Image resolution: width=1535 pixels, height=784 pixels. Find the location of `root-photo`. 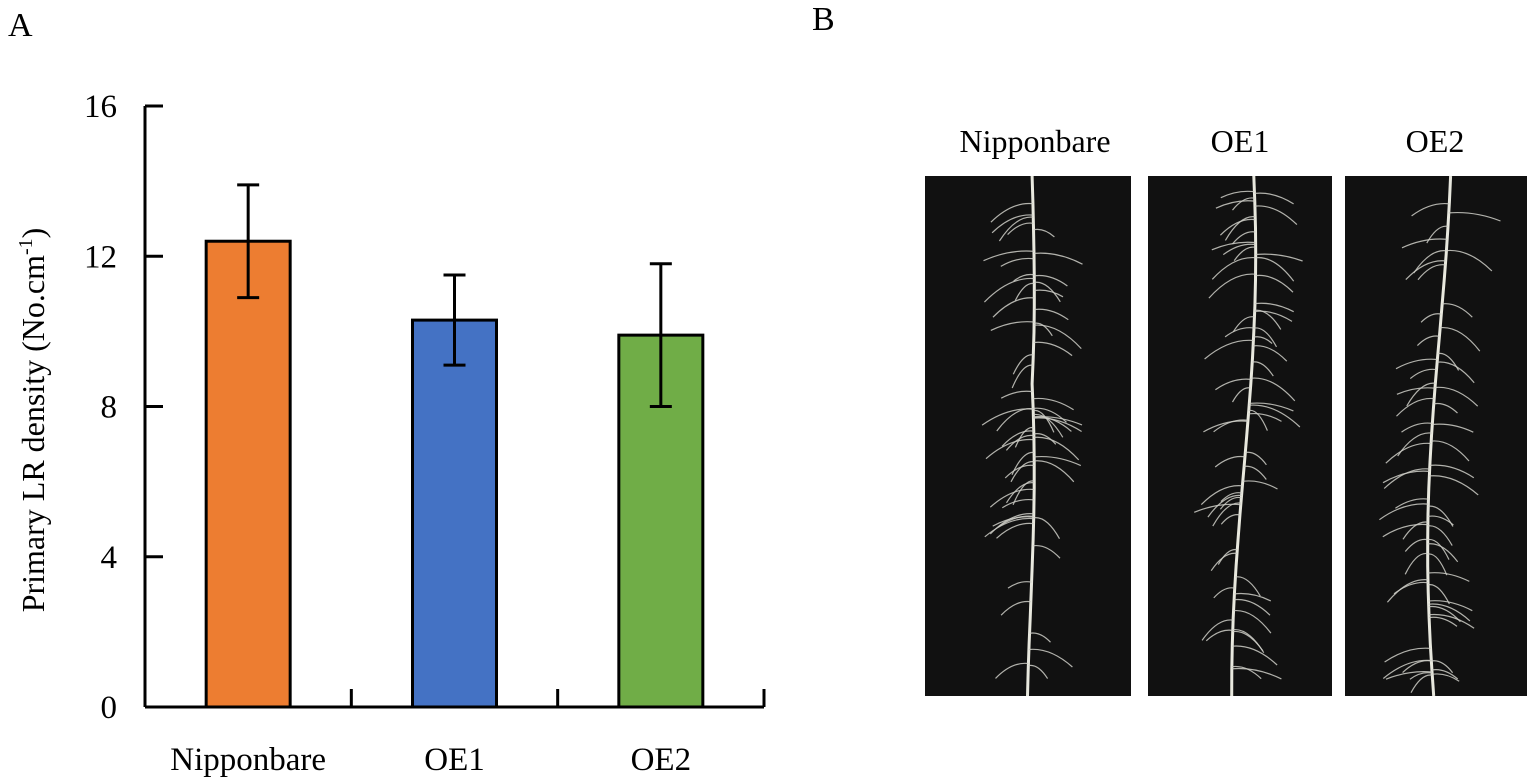

root-photo is located at coordinates (1240, 436).